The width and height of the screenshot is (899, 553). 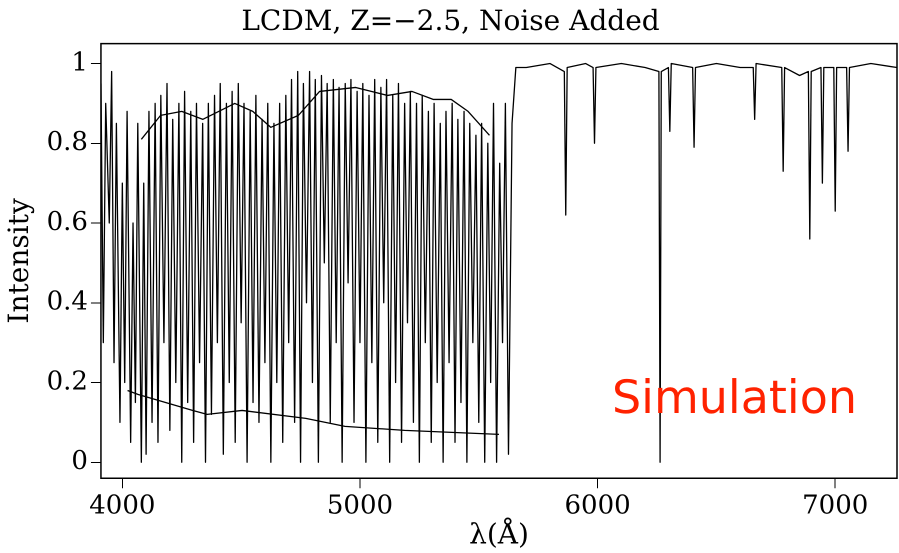 I want to click on y-axis-title: Intensity, so click(x=19, y=261).